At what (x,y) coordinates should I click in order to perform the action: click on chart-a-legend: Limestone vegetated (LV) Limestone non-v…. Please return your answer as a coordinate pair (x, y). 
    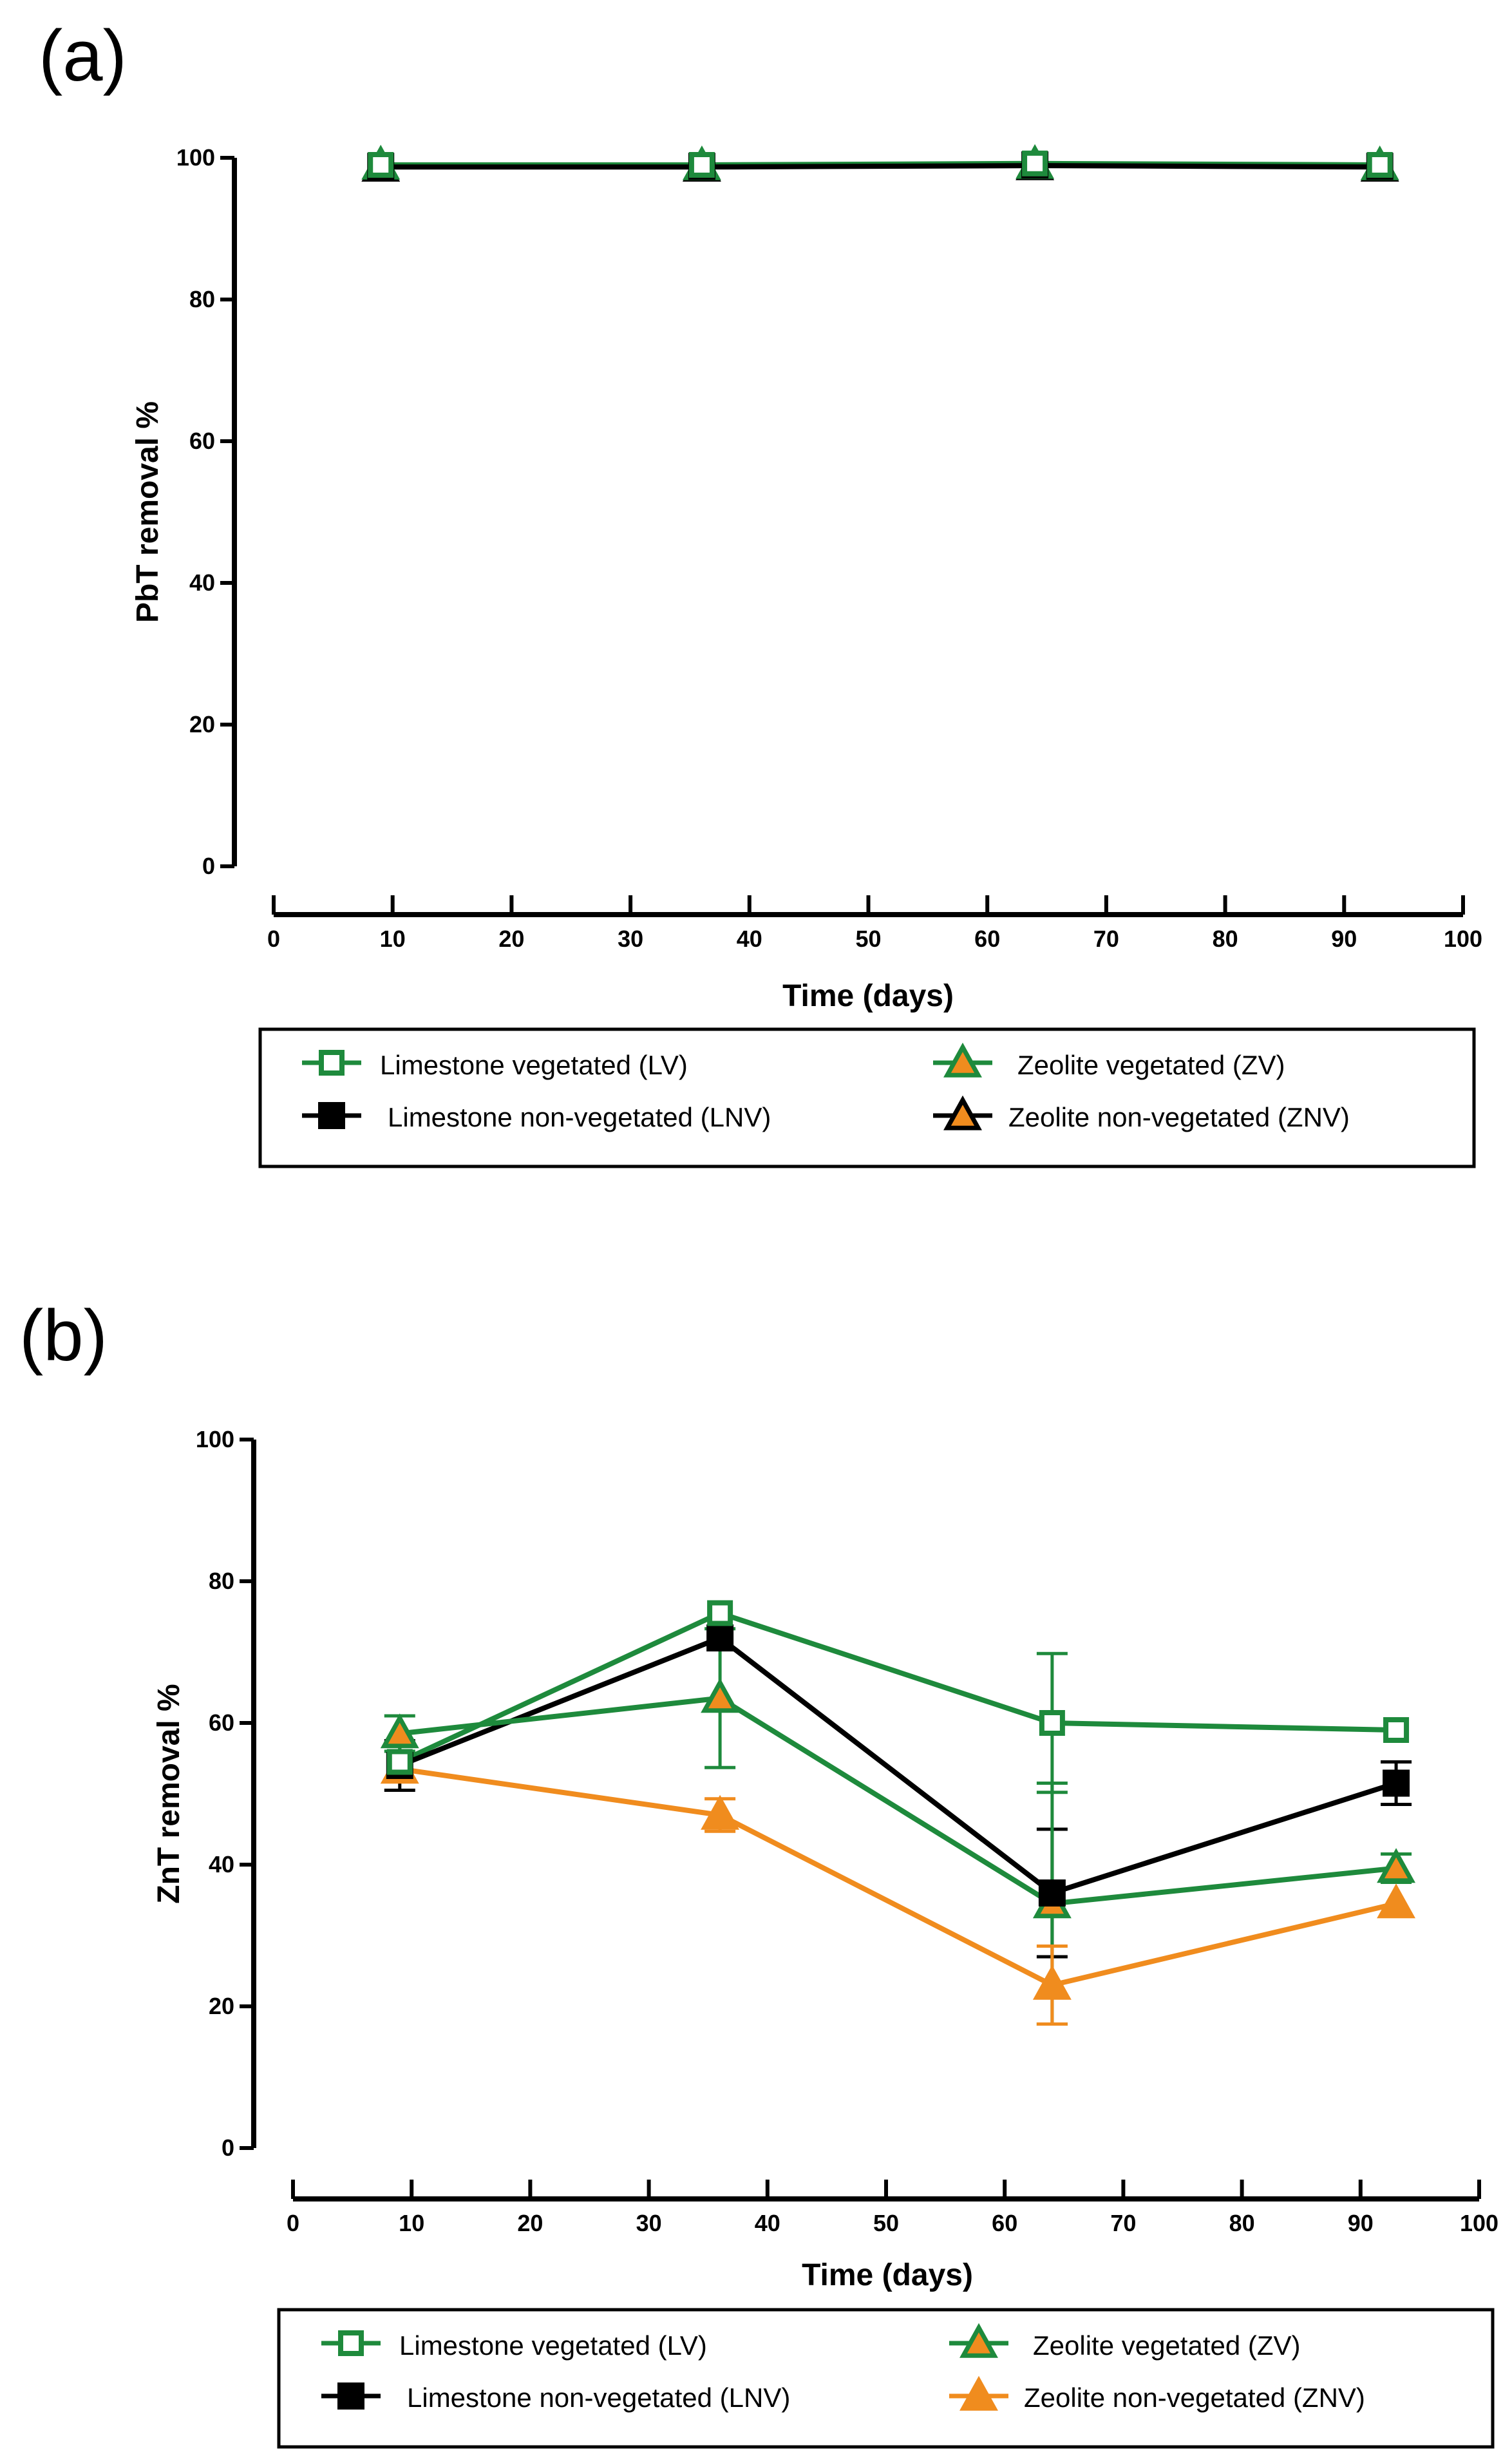
    Looking at the image, I should click on (867, 1097).